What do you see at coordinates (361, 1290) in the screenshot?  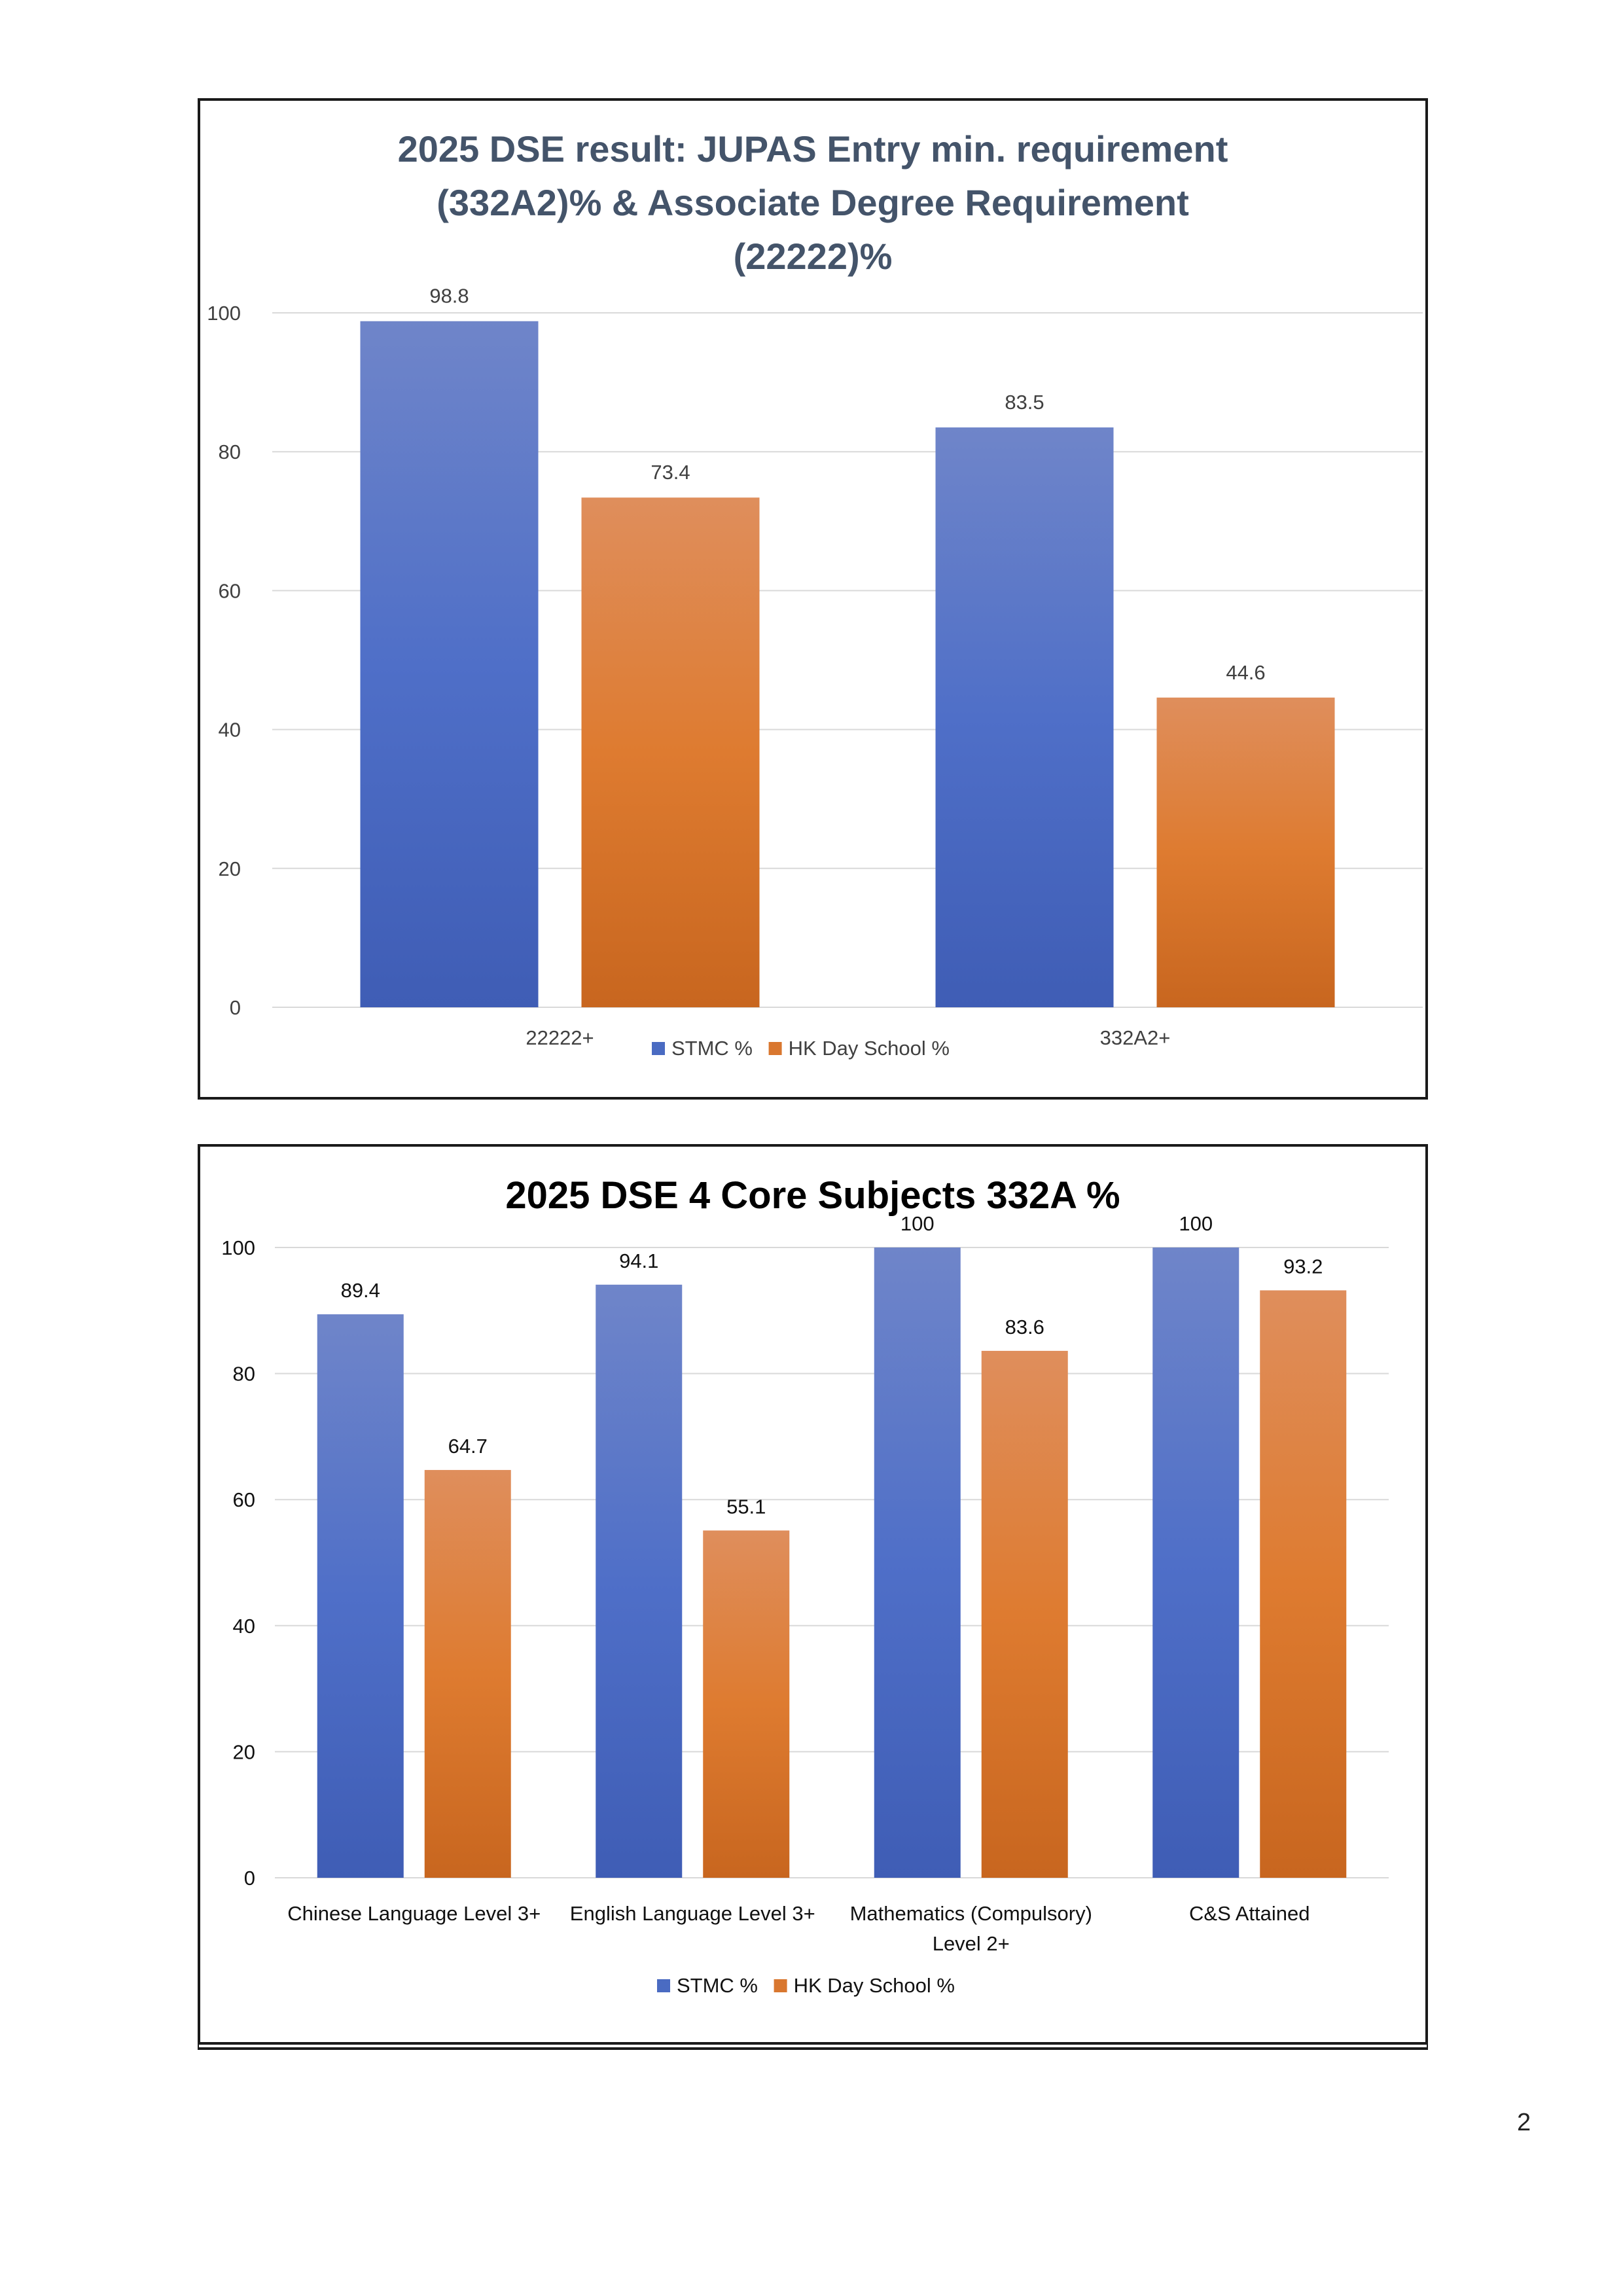 I see `data-label: 89.4` at bounding box center [361, 1290].